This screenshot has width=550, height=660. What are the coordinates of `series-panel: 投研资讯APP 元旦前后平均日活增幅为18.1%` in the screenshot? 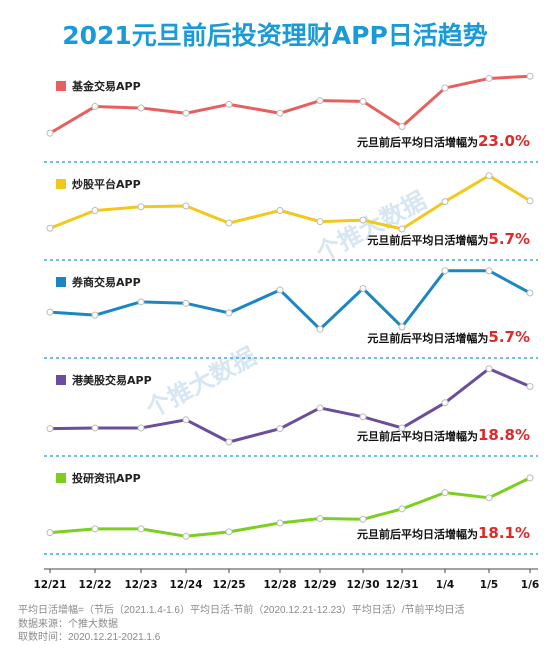 It's located at (291, 513).